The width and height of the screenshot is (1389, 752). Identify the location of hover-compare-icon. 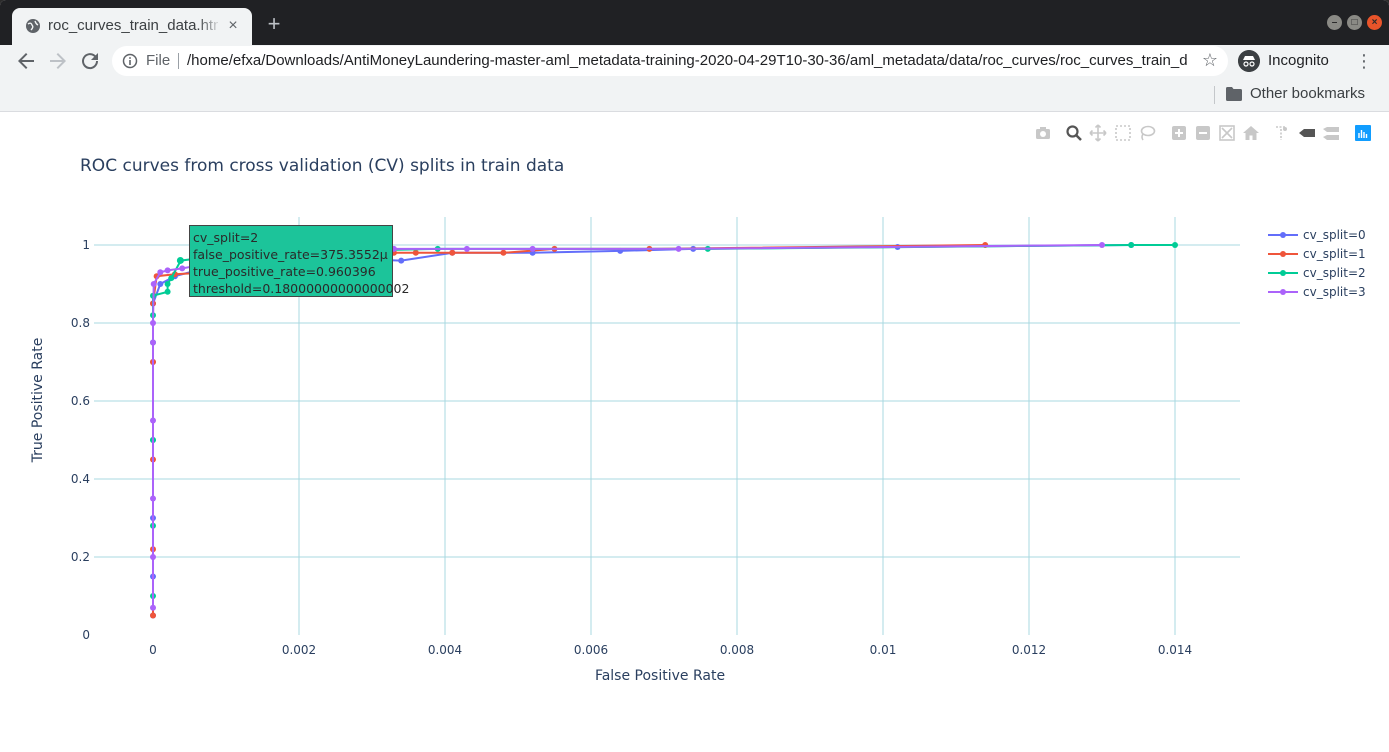
(1331, 133).